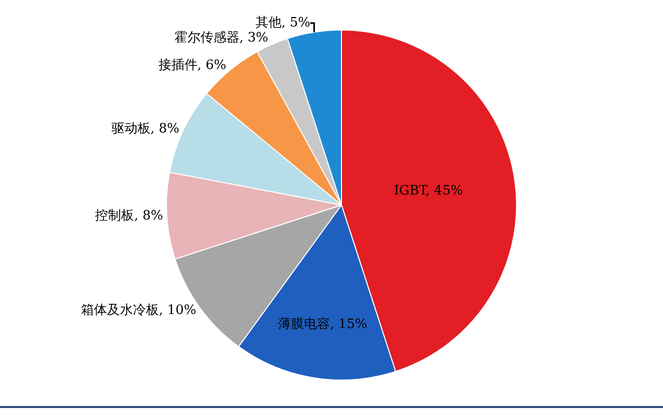 The width and height of the screenshot is (663, 420). Describe the element at coordinates (192, 66) in the screenshot. I see `slice-label: 接插件, 6%` at that location.